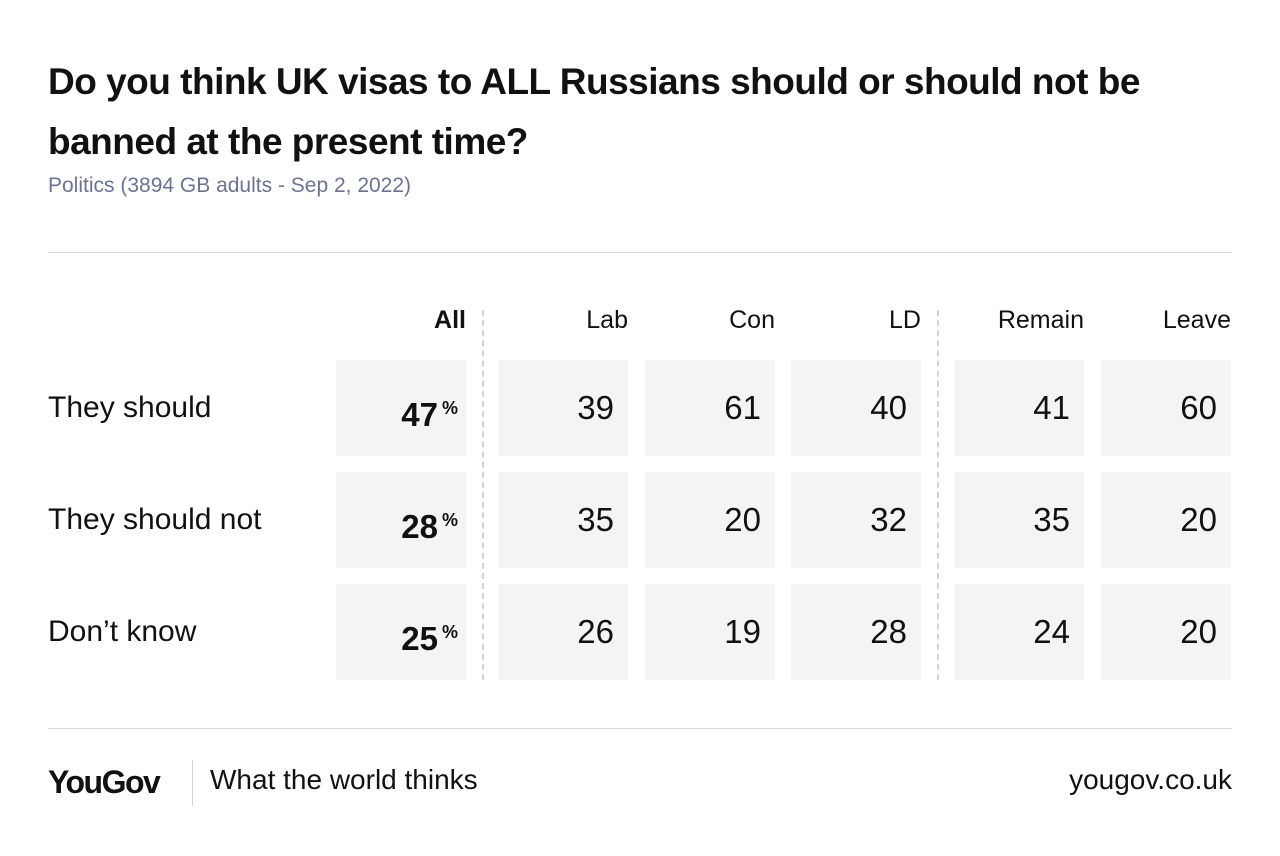 The height and width of the screenshot is (856, 1280). I want to click on cell-value: 47, so click(419, 414).